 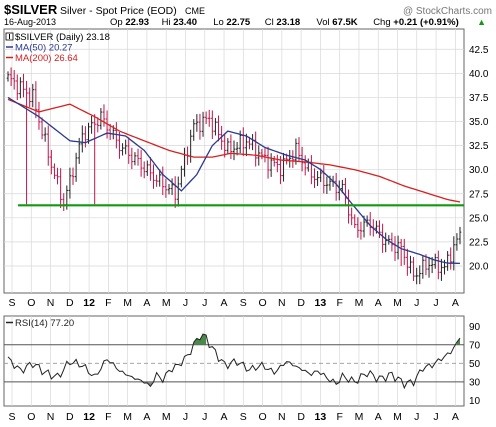 I want to click on ohlc-item-vol: Vol 67.5K, so click(x=336, y=22).